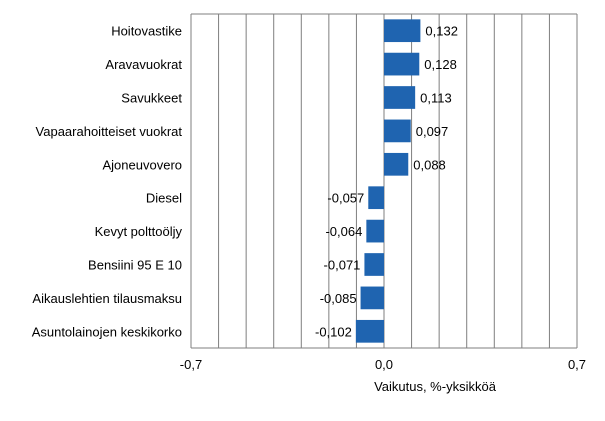  I want to click on value-label-5: 0,088, so click(429, 164).